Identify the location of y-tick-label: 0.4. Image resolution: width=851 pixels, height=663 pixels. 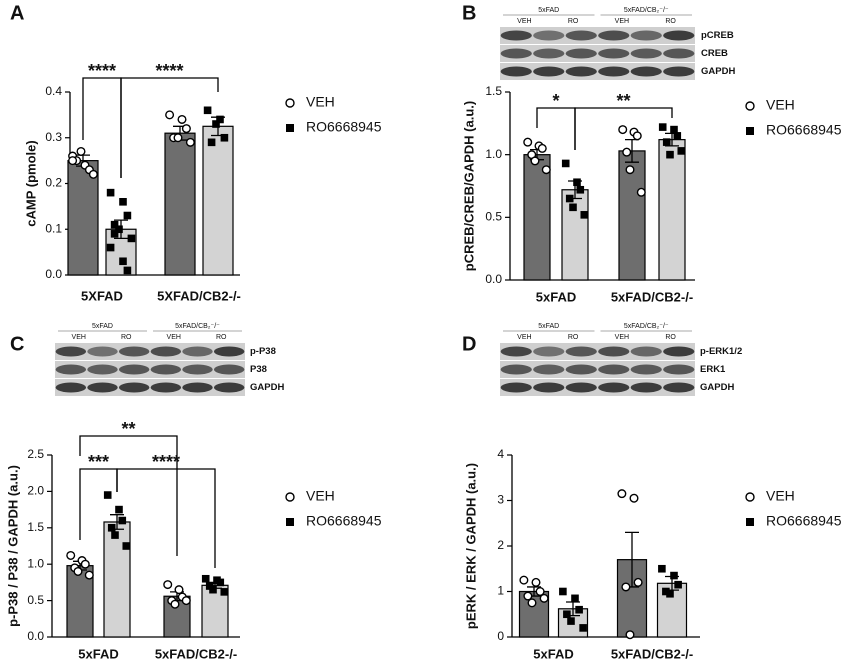
(53, 91).